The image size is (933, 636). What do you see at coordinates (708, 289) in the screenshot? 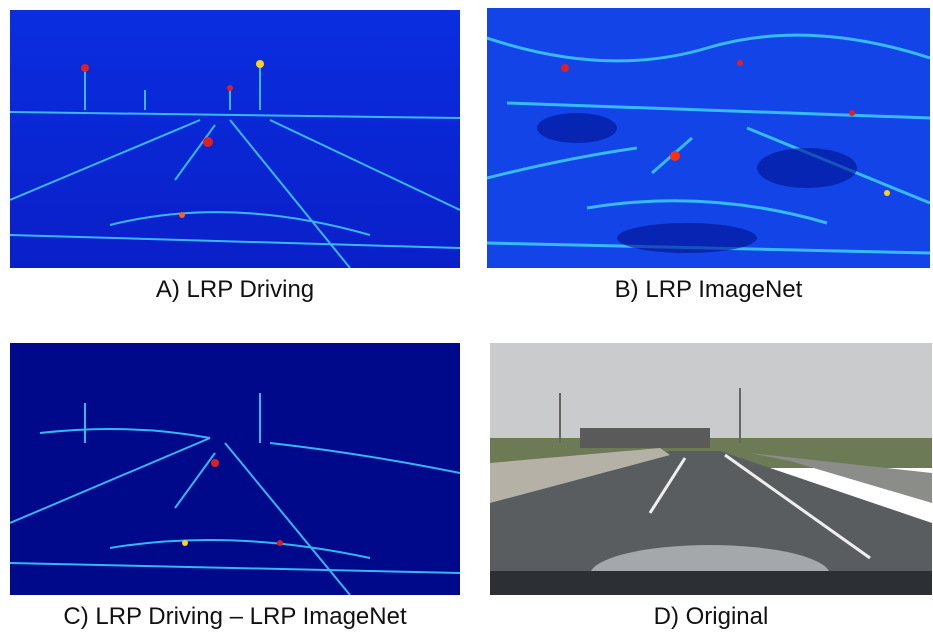
I see `caption: B) LRP ImageNet` at bounding box center [708, 289].